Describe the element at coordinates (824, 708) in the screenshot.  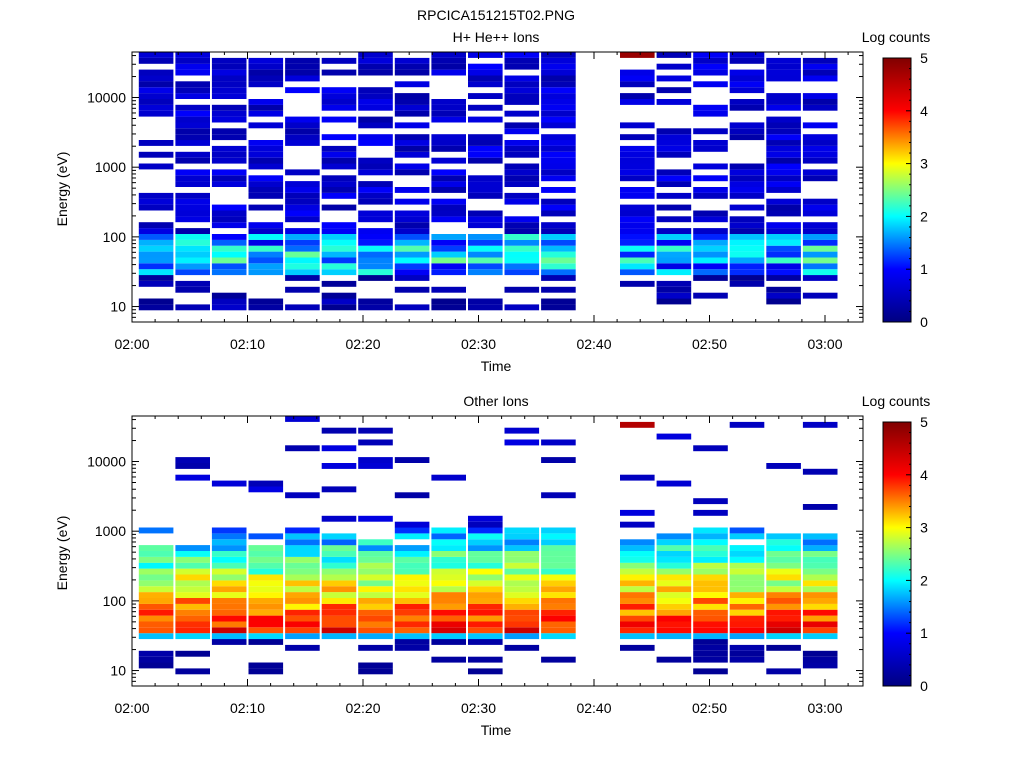
I see `x-tick-label: 03:00` at that location.